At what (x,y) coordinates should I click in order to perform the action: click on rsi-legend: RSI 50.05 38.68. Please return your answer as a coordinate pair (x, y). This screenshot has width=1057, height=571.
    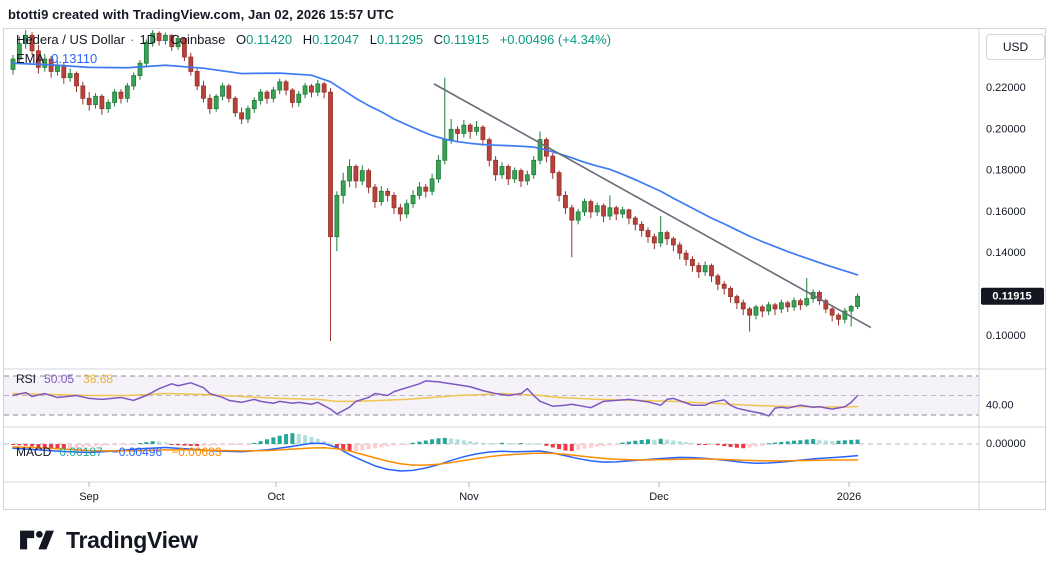
    Looking at the image, I should click on (64, 379).